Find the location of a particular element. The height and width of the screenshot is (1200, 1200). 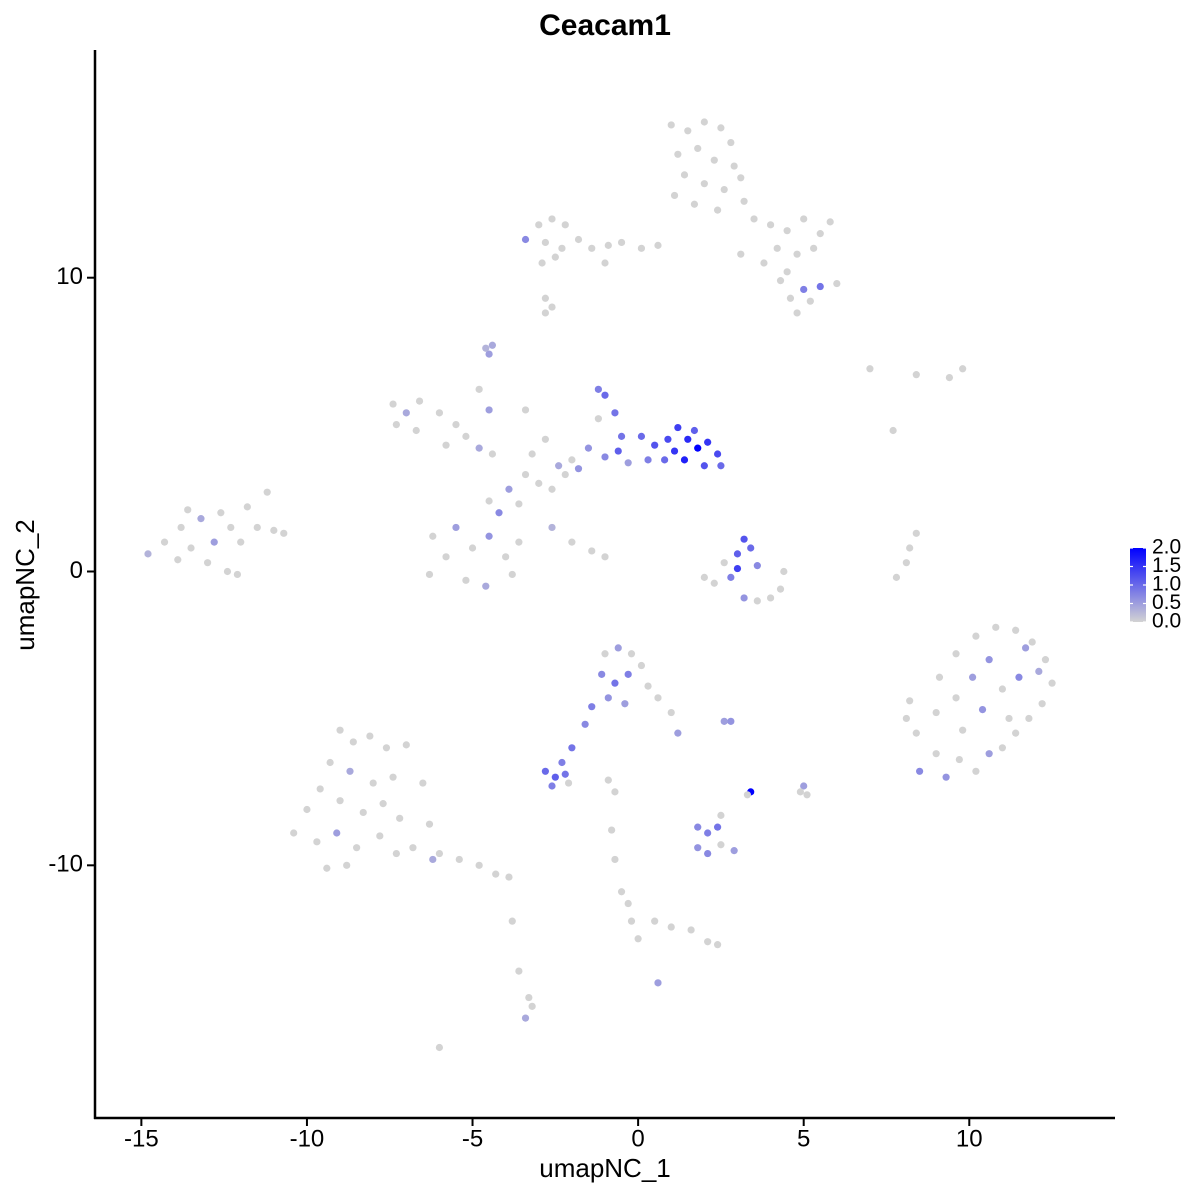

x-axis-label: umapNC_1 is located at coordinates (605, 1168).